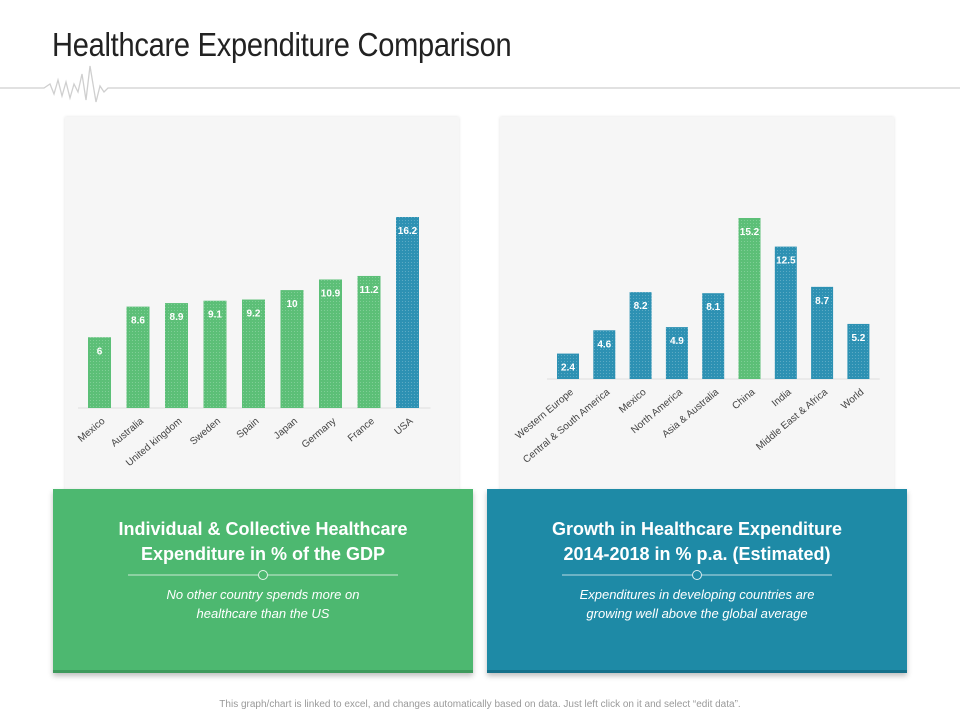 This screenshot has height=720, width=960. What do you see at coordinates (404, 427) in the screenshot?
I see `x-tick-label: USA` at bounding box center [404, 427].